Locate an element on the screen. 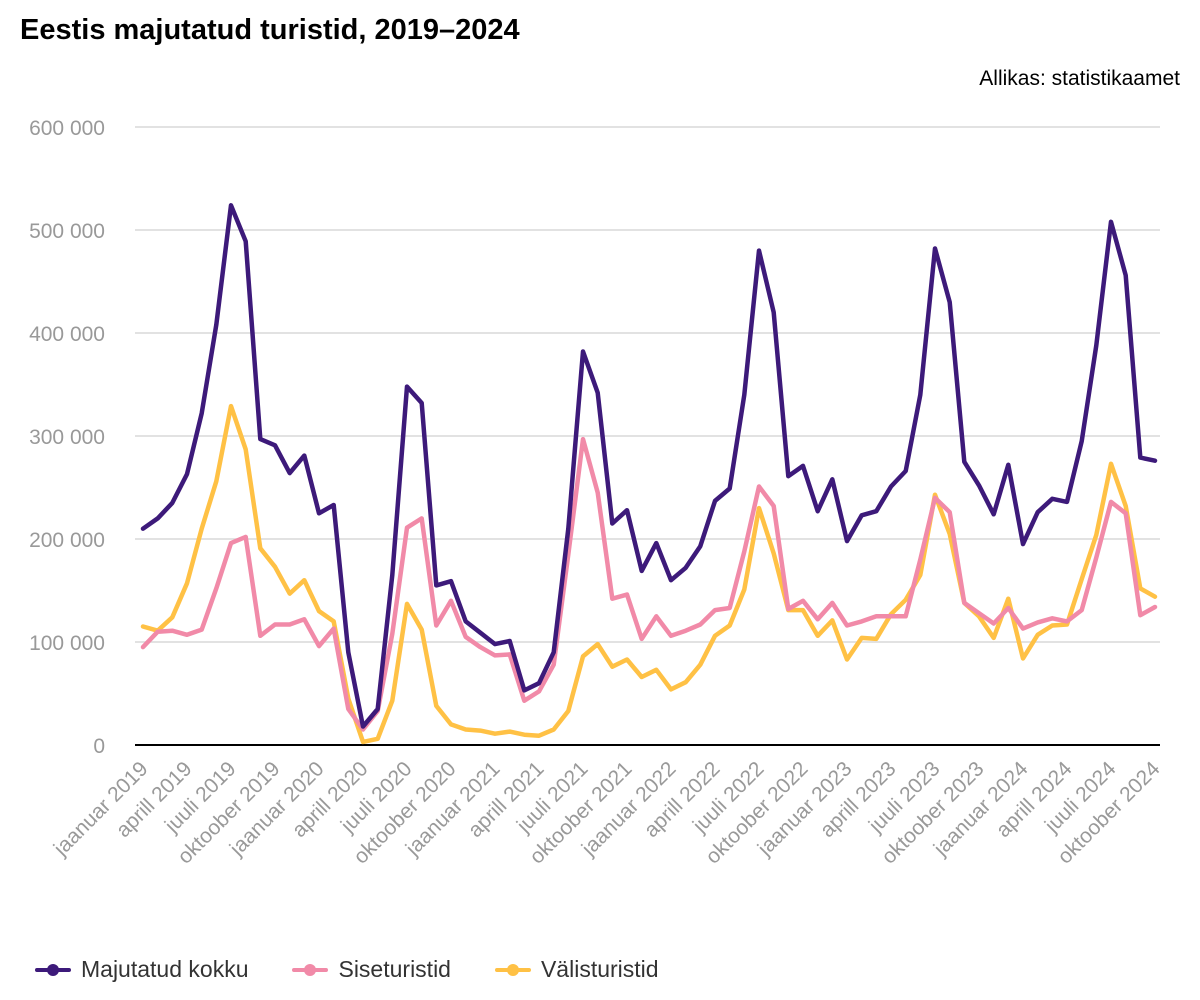  y-tick-label: 200 000 is located at coordinates (67, 540).